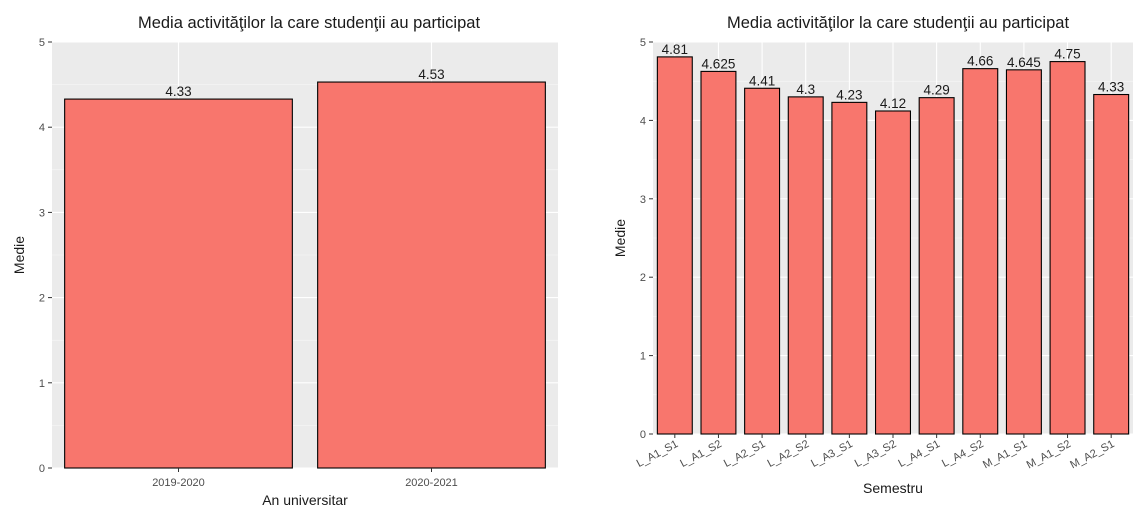  I want to click on x-tick-label: L_A4_S2, so click(963, 454).